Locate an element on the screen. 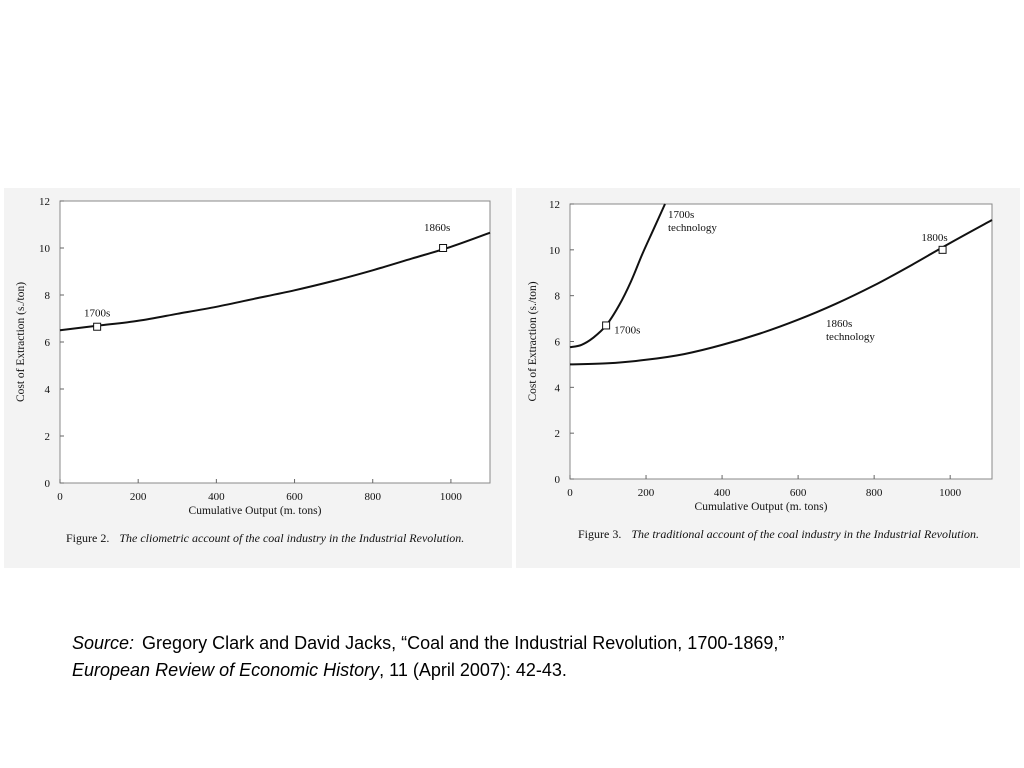 This screenshot has height=768, width=1024. fig3-series-2-label: 1860s technology is located at coordinates (850, 330).